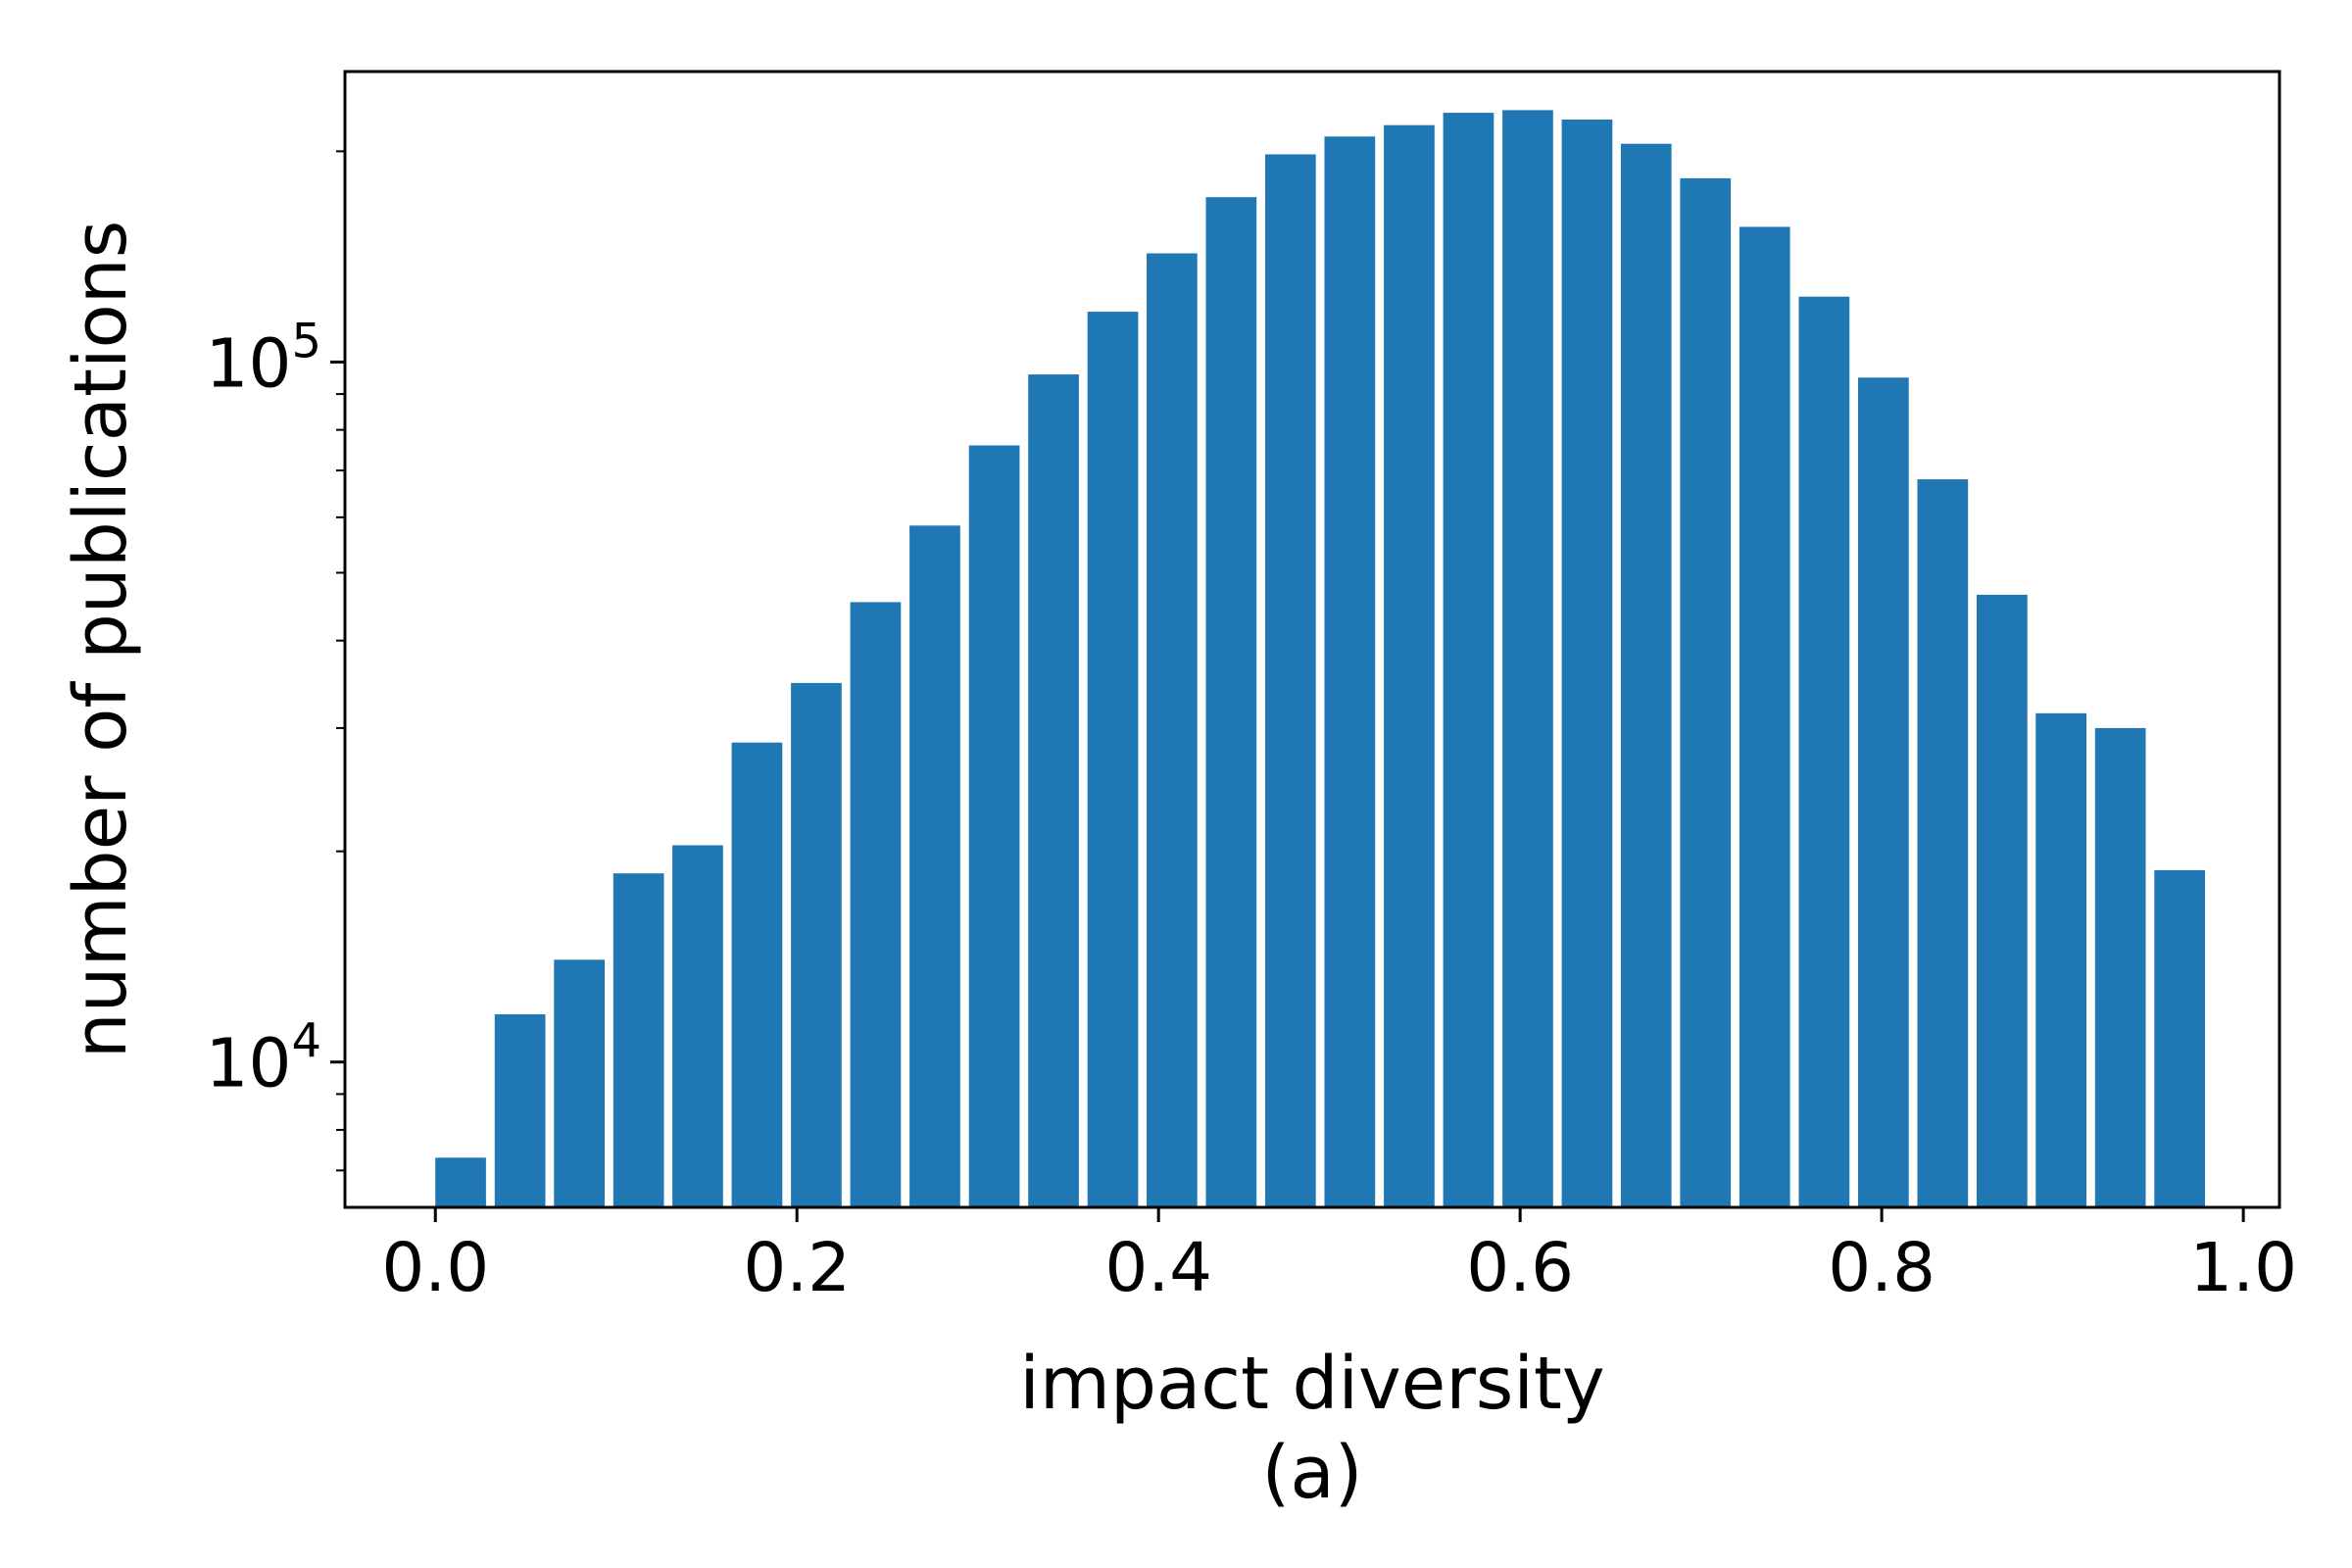 The image size is (2352, 1568). Describe the element at coordinates (1339, 1257) in the screenshot. I see `x-axis: 0.0 0.2 0.4 0.6 0.8 1.0` at that location.